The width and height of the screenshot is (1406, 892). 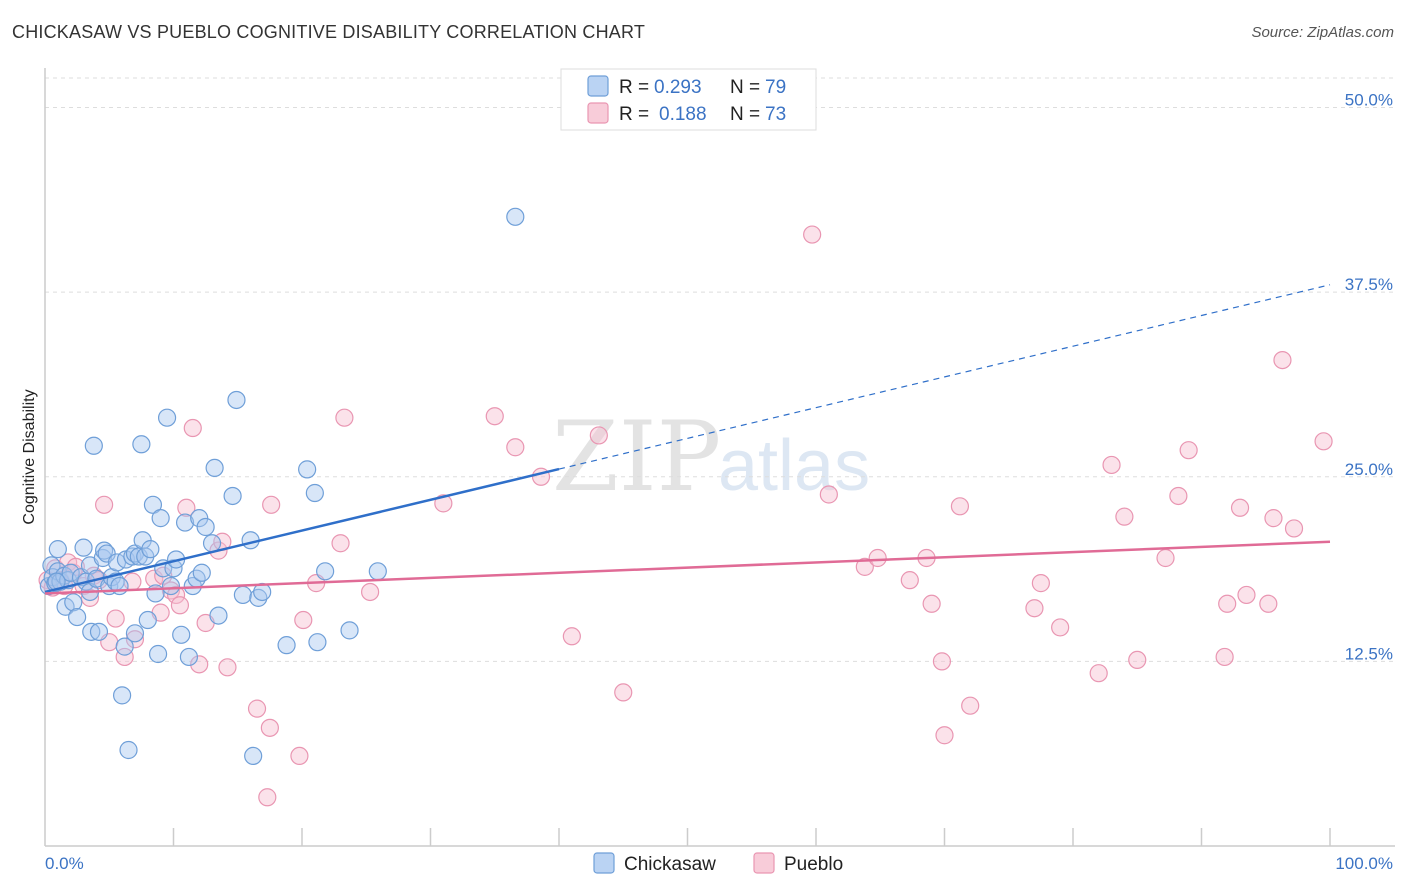 I want to click on bottom-legend: Chickasaw Pueblo, so click(x=718, y=863).